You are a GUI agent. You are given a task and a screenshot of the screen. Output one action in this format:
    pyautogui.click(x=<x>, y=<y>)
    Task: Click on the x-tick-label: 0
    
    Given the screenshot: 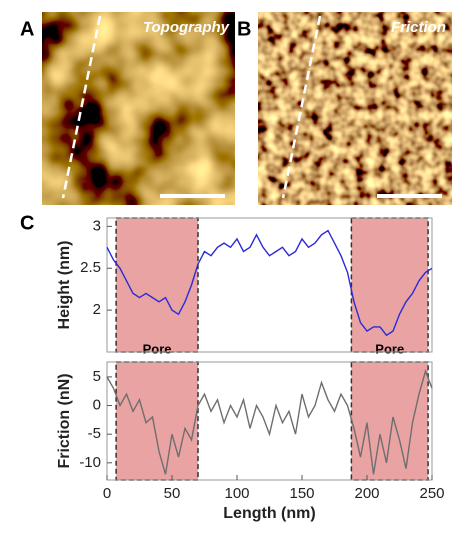 What is the action you would take?
    pyautogui.click(x=107, y=493)
    